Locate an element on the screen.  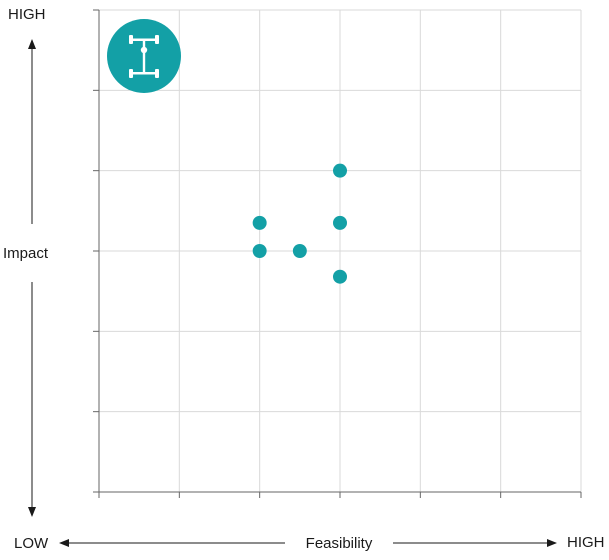
data-points is located at coordinates (299, 223).